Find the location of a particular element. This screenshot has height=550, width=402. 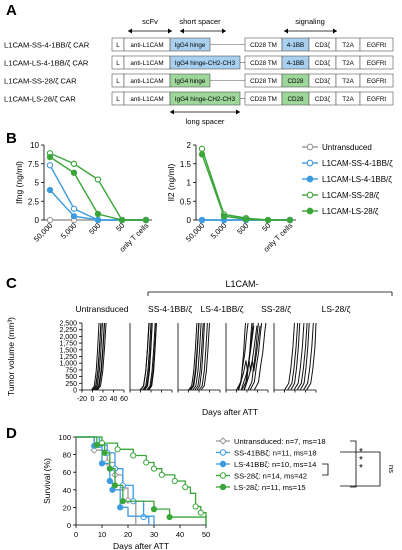

panel-letter-c: C is located at coordinates (11, 283).